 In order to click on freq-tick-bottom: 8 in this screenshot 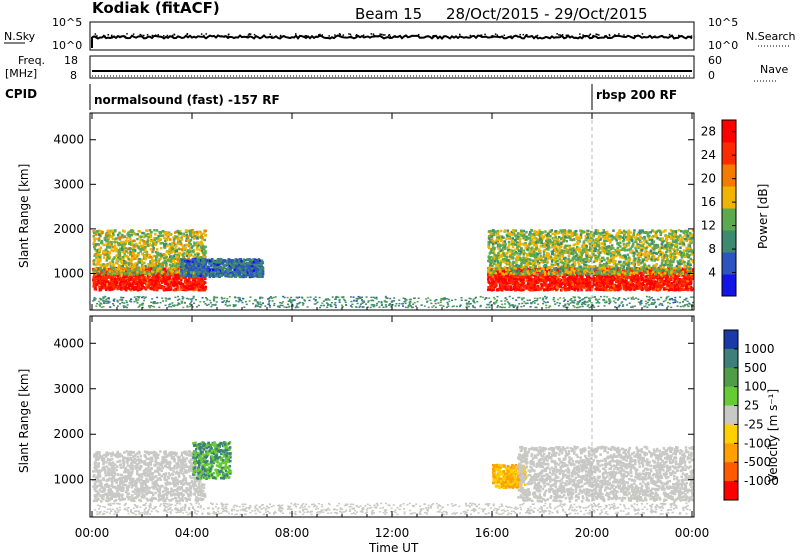, I will do `click(73, 75)`.